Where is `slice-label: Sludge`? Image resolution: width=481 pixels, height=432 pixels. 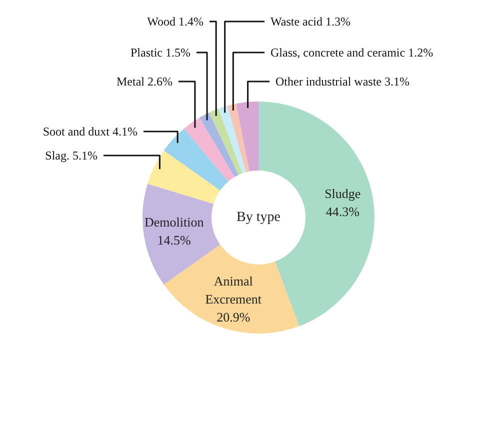
slice-label: Sludge is located at coordinates (342, 193).